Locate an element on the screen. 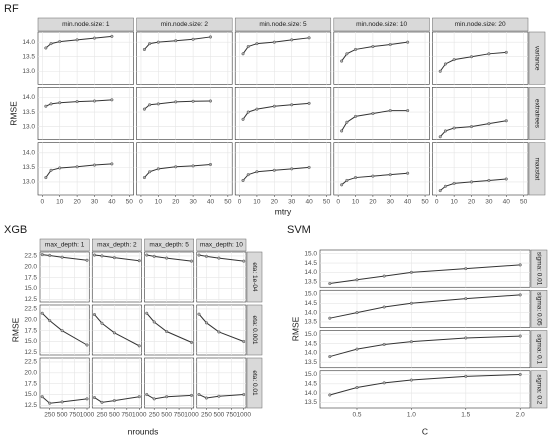  x-tick-label: 10 is located at coordinates (60, 202).